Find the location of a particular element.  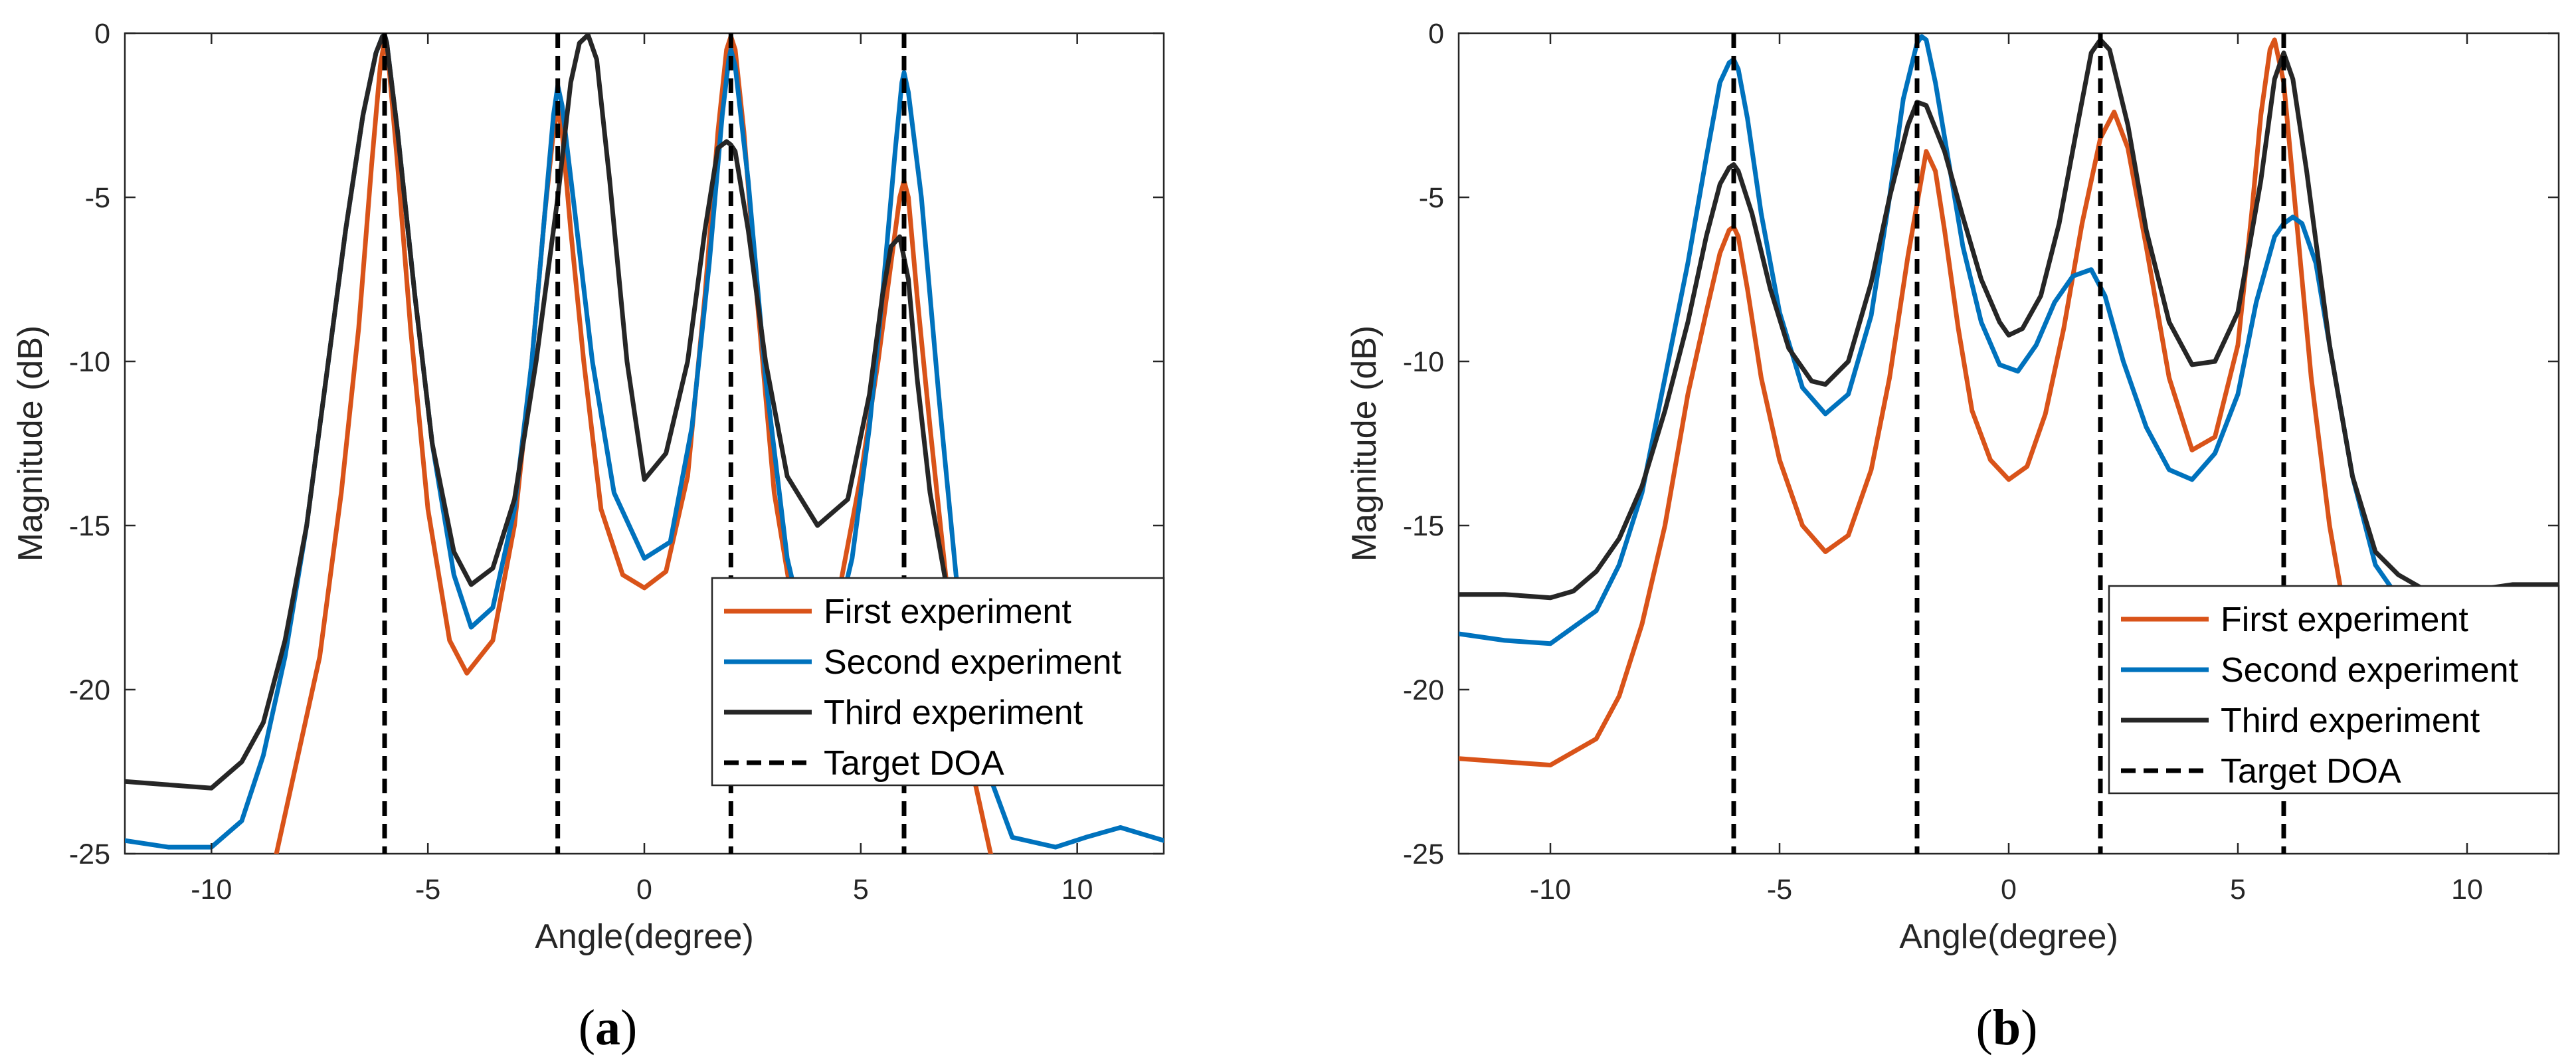

chart-b-ytick-label: -15 is located at coordinates (1423, 526).